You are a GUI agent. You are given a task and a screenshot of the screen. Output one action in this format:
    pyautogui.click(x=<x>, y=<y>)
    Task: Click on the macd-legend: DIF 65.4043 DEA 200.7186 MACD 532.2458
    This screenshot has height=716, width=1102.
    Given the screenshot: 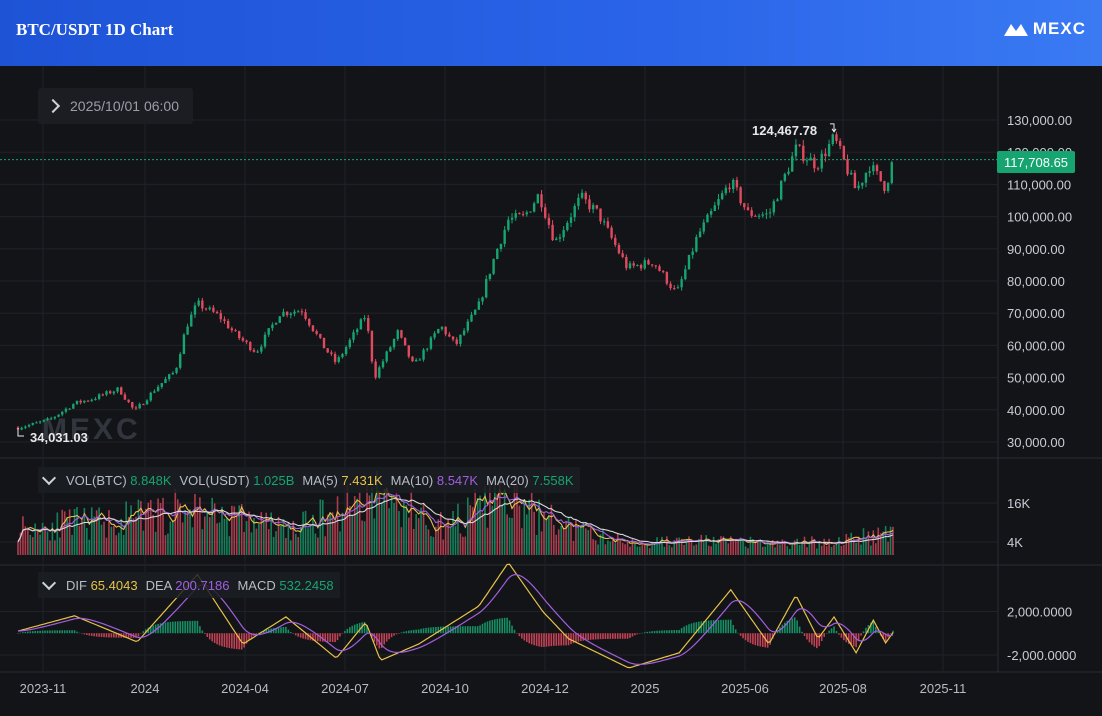 What is the action you would take?
    pyautogui.click(x=189, y=585)
    